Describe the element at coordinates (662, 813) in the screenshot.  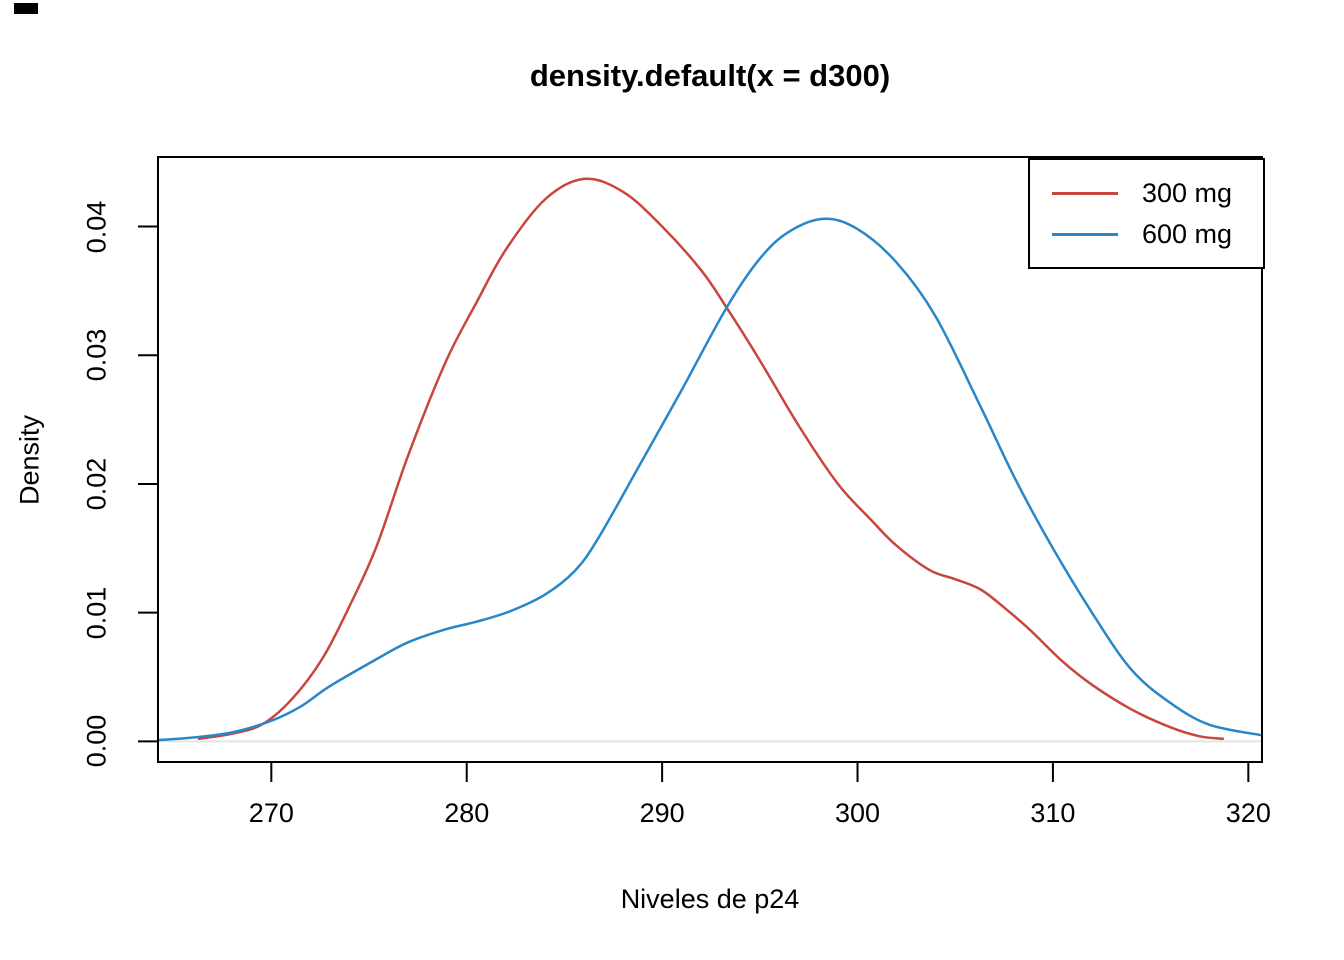
I see `x-tick-label: 290` at that location.